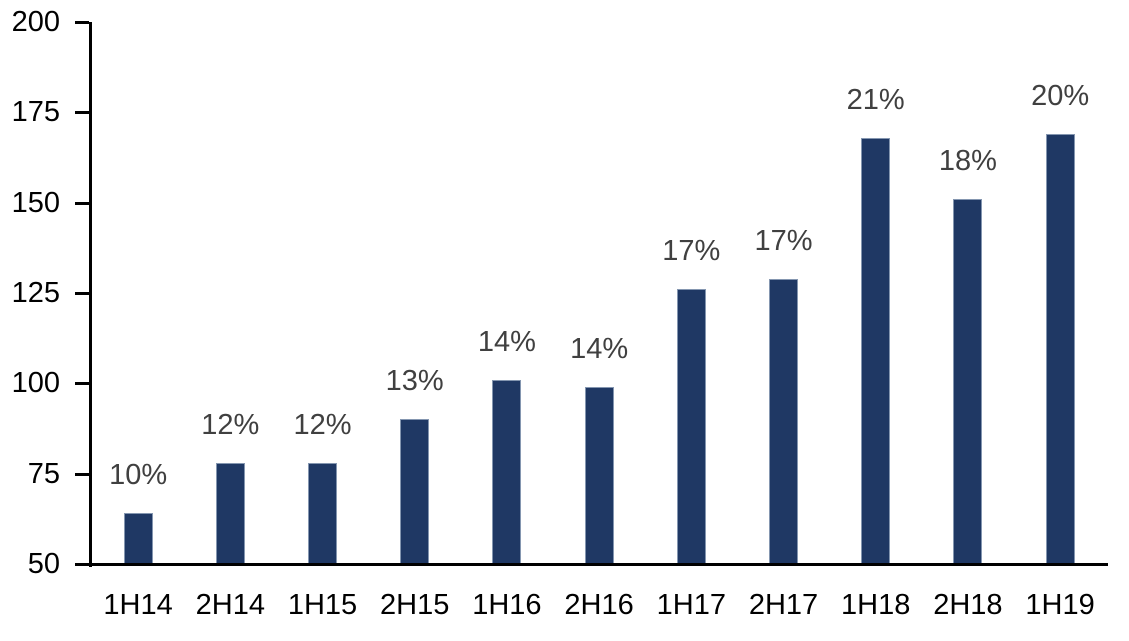 The image size is (1129, 641). I want to click on x-tick-label: 1H15, so click(322, 605).